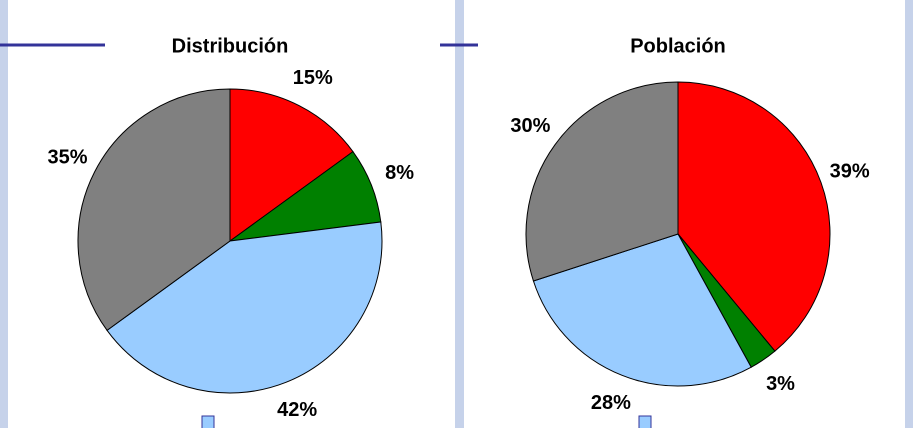 The width and height of the screenshot is (913, 428). What do you see at coordinates (530, 126) in the screenshot?
I see `data-label: 30%` at bounding box center [530, 126].